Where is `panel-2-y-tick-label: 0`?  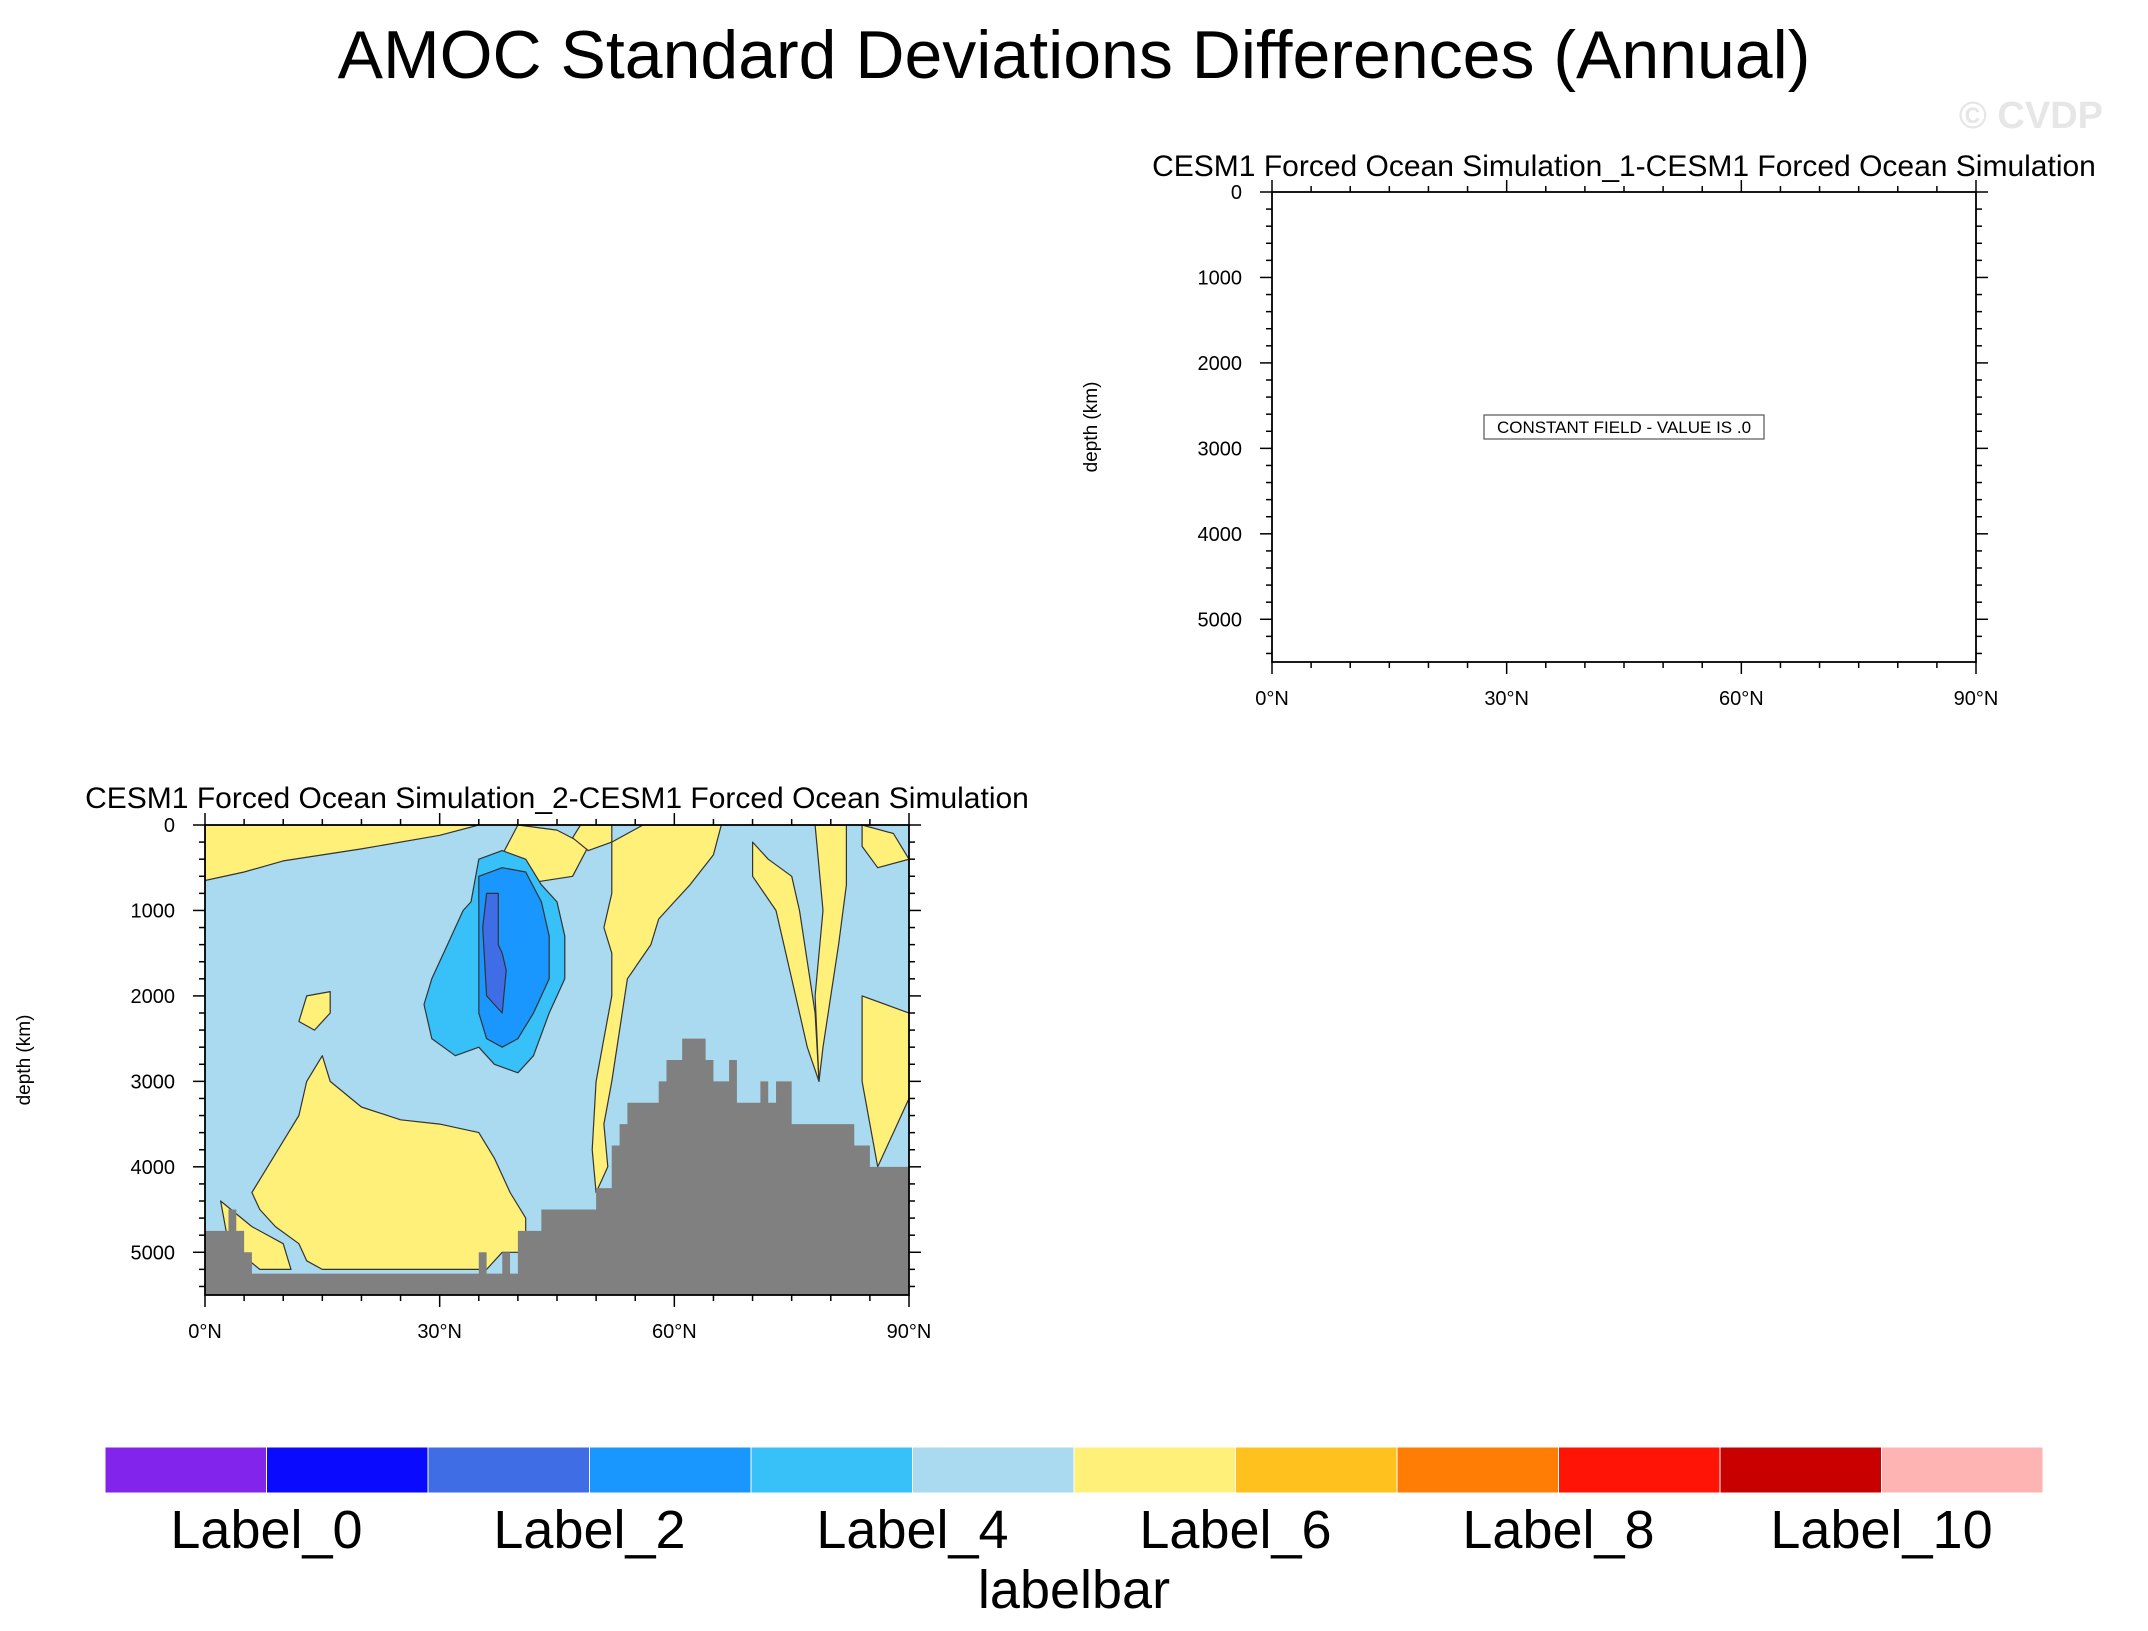
panel-2-y-tick-label: 0 is located at coordinates (169, 826).